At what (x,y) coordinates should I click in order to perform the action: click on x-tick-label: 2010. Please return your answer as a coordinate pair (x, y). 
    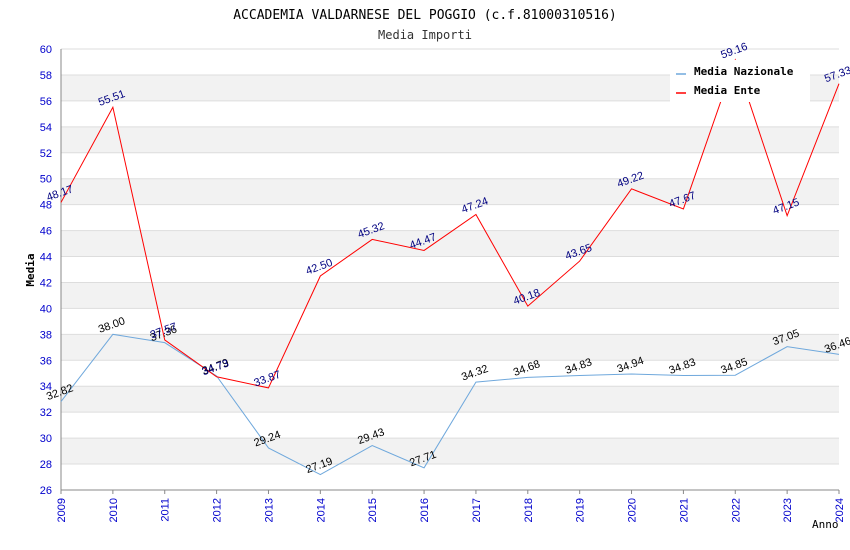
    Looking at the image, I should click on (114, 510).